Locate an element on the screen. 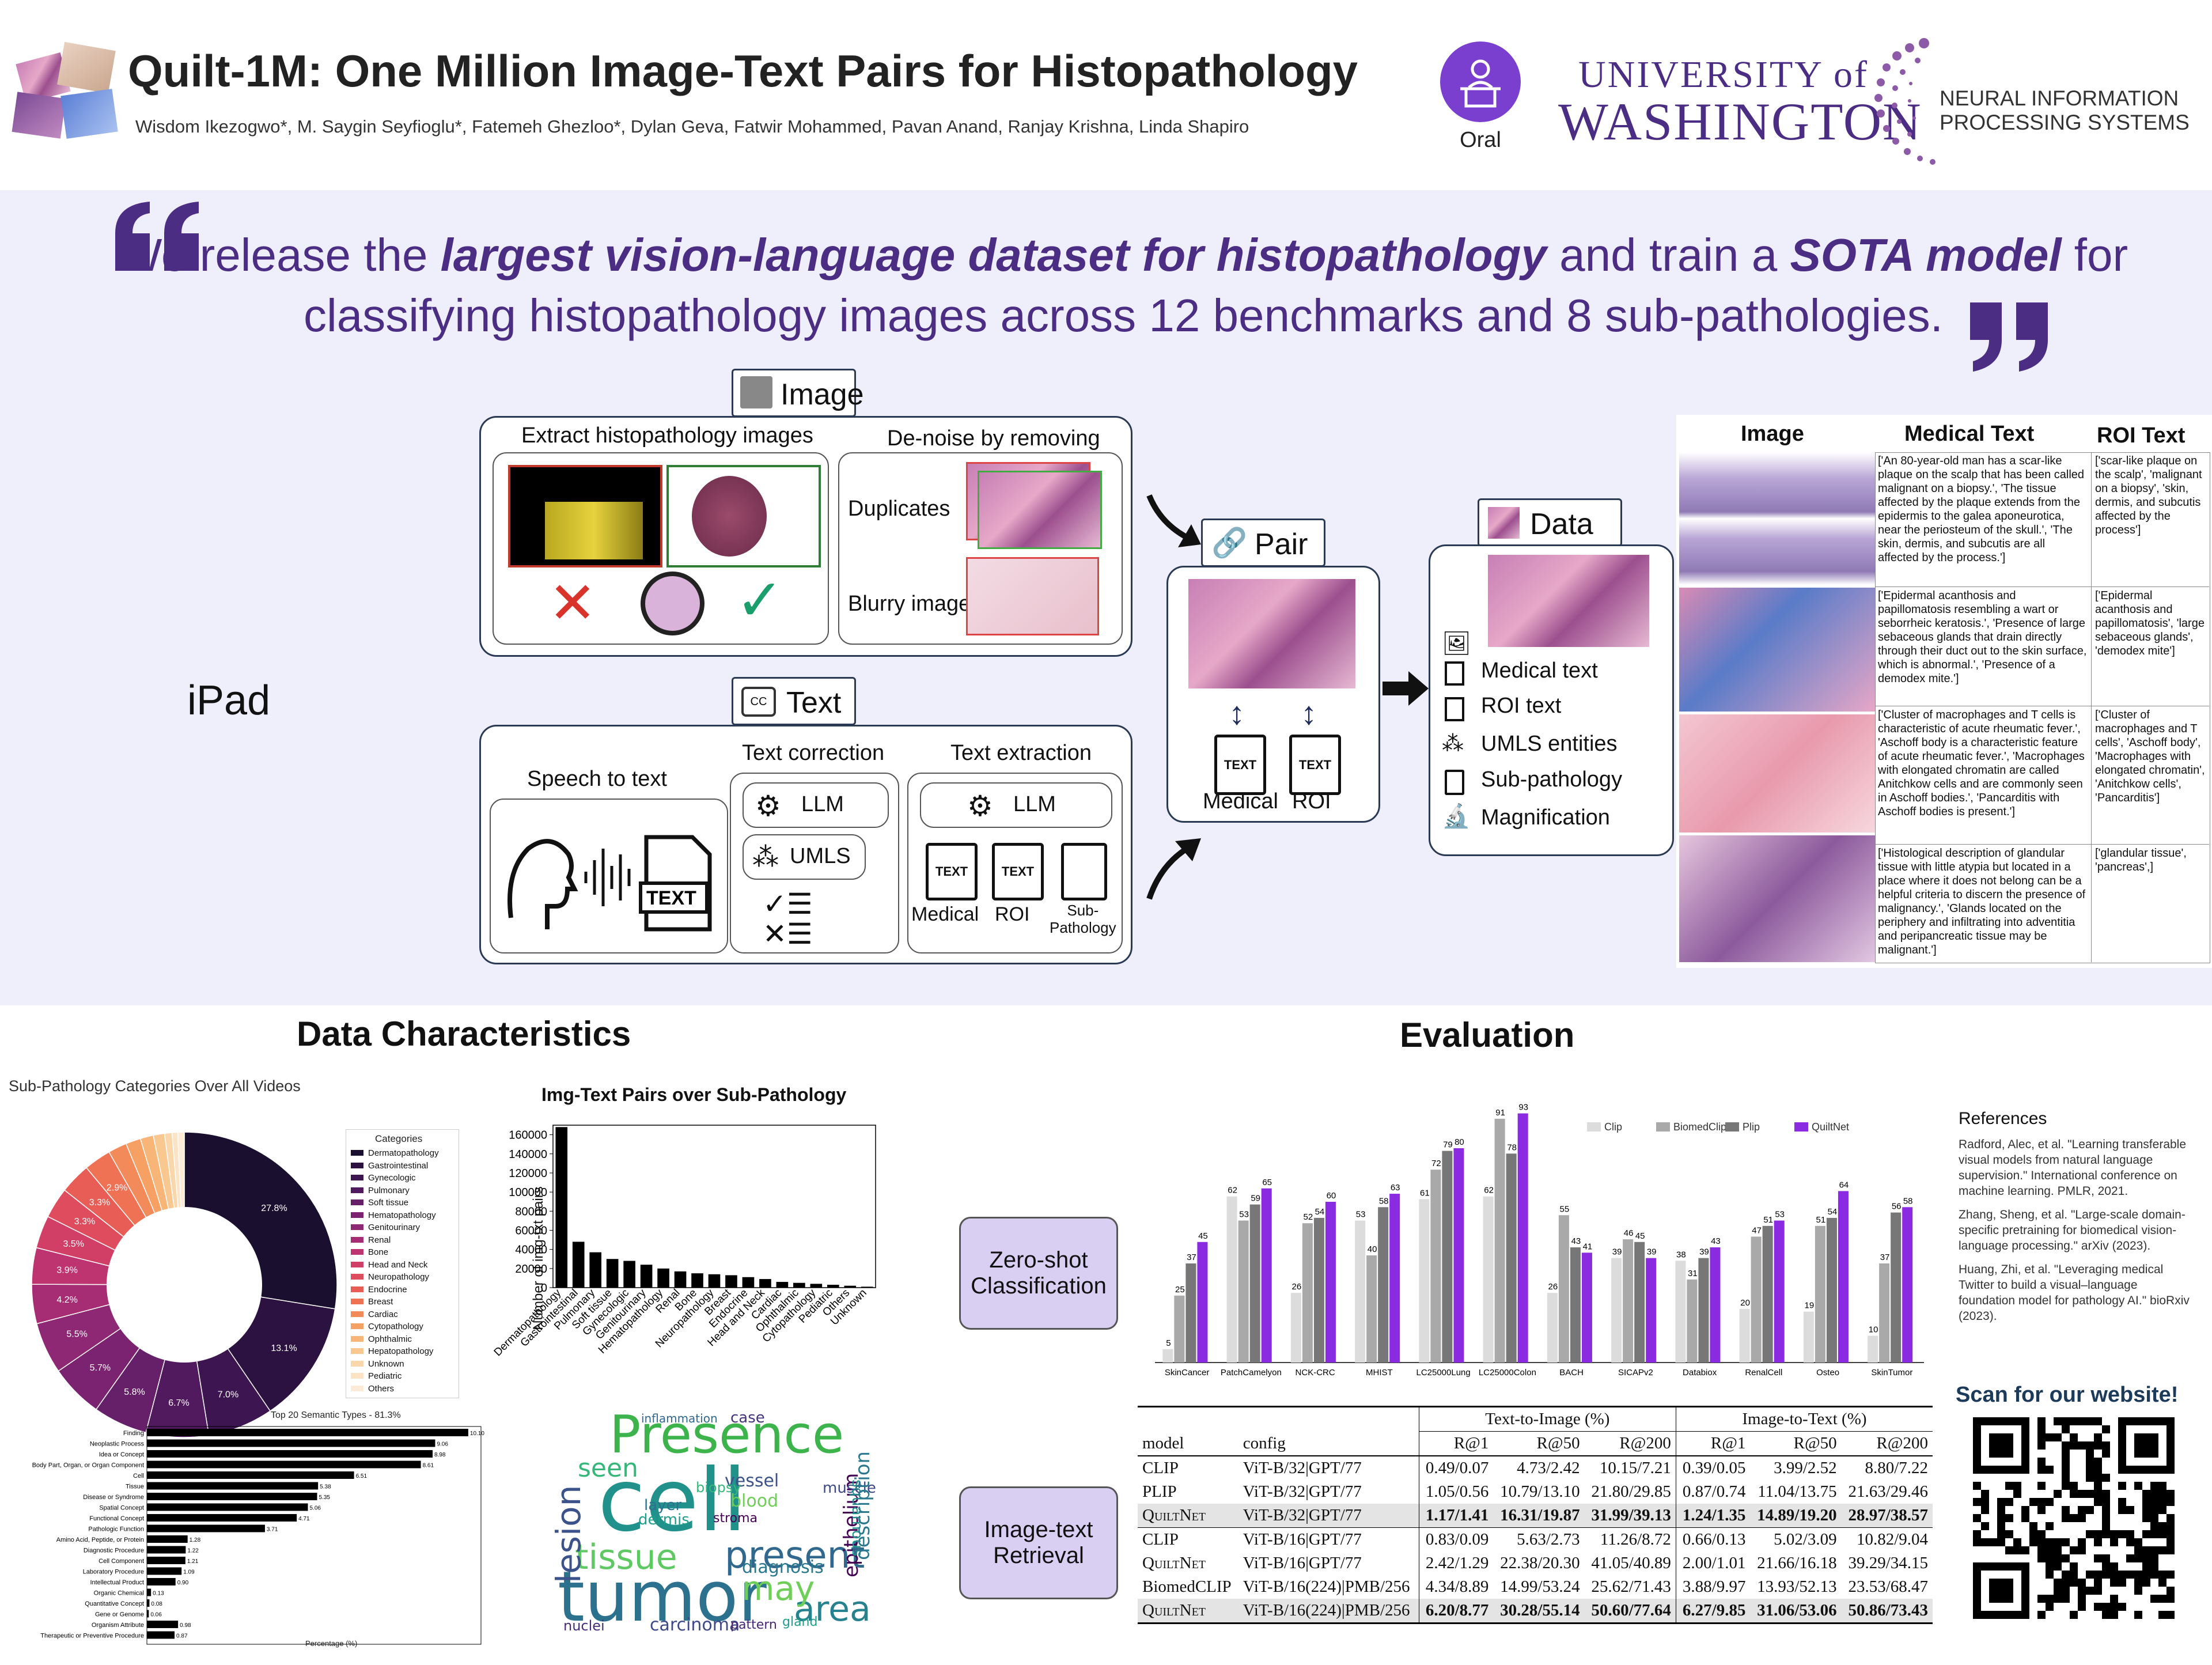 This screenshot has width=2212, height=1665. extract-label: Extract histopathology images is located at coordinates (667, 435).